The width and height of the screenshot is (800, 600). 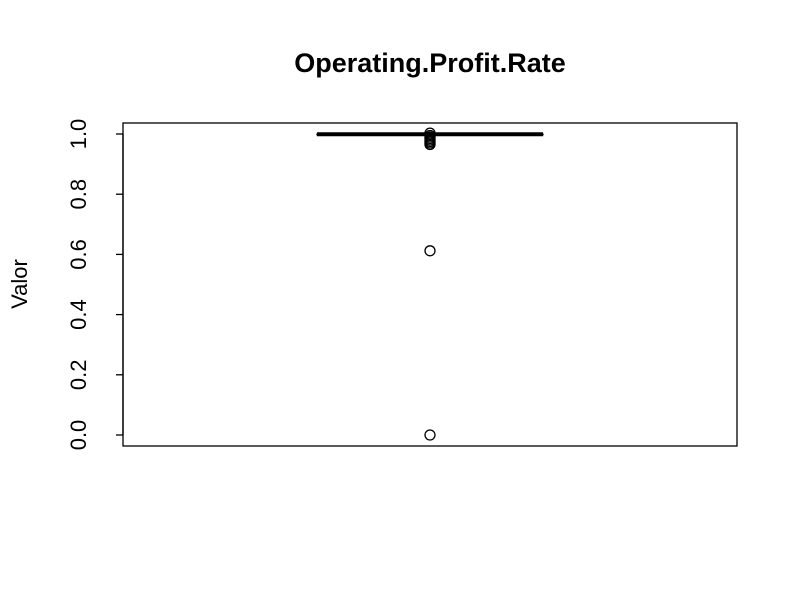 I want to click on y-tick-label: 0.2, so click(x=78, y=375).